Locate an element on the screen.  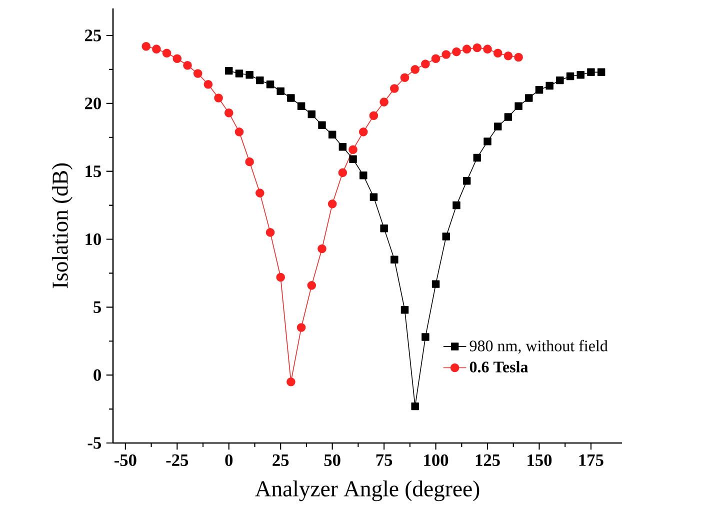
x-tick-label: 50 is located at coordinates (332, 460).